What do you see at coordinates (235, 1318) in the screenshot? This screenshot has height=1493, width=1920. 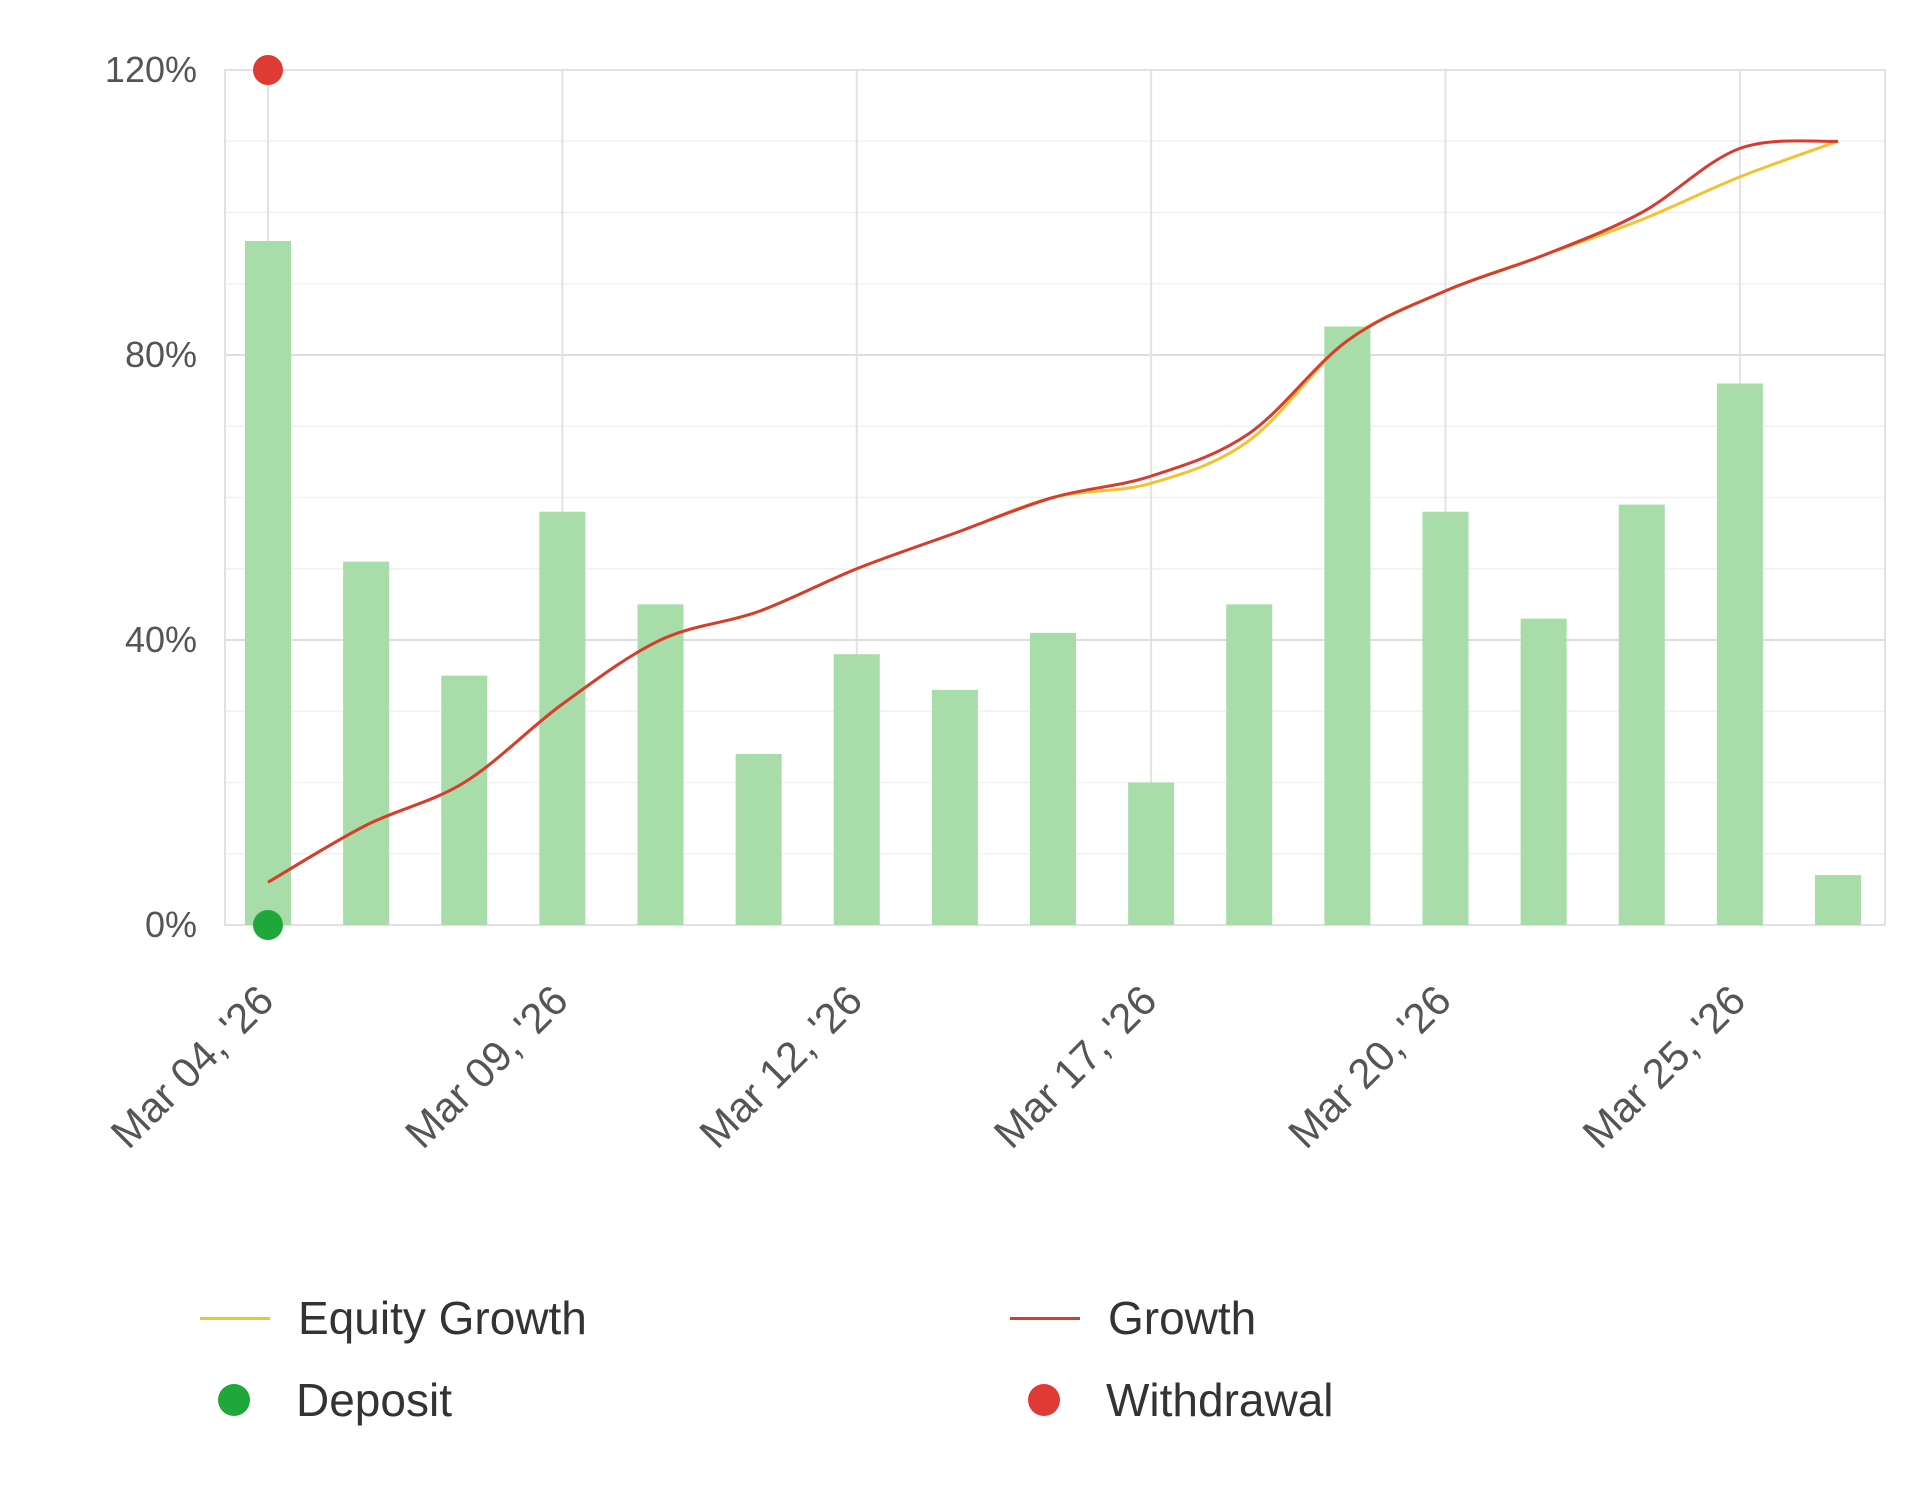 I see `equity-growth-line-icon` at bounding box center [235, 1318].